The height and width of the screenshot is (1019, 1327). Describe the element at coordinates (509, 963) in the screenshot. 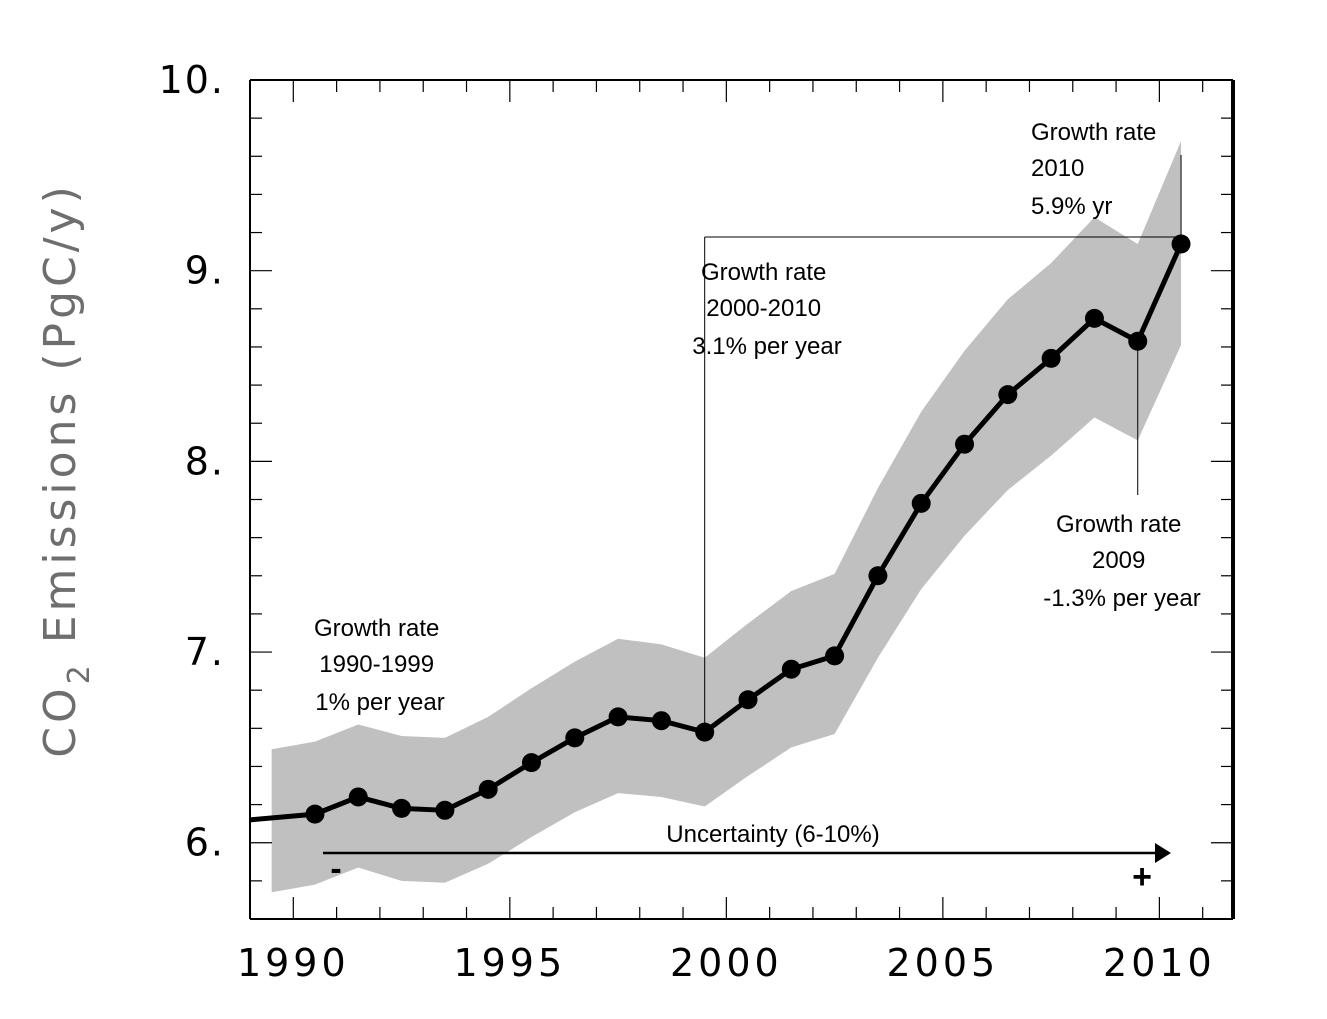

I see `x-tick-label-1995: 1995` at that location.